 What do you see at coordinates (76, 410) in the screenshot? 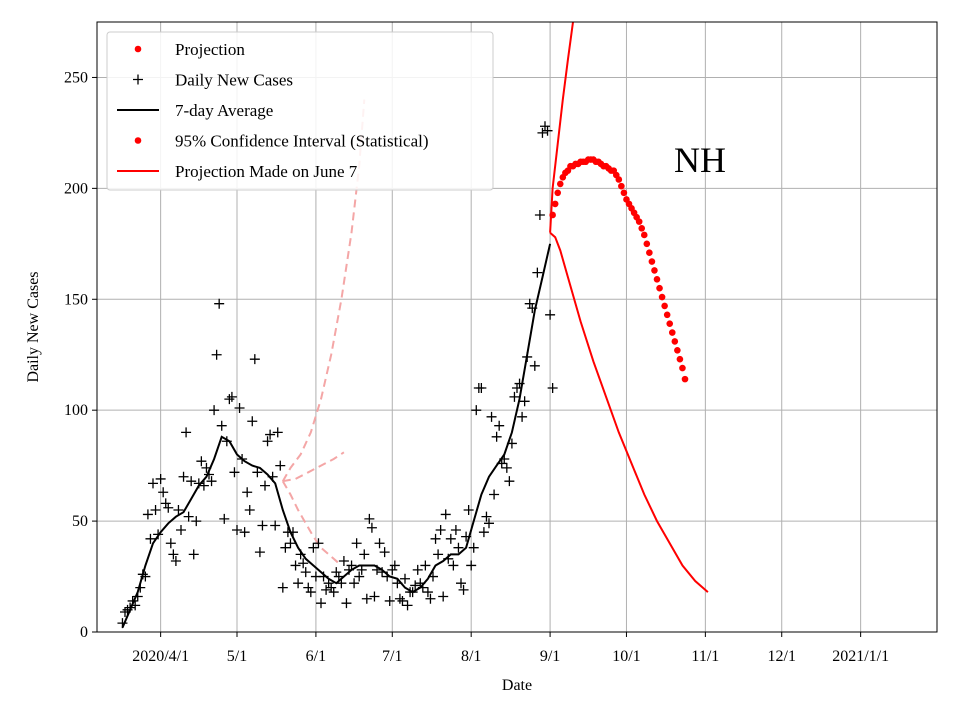
I see `y-tick-label: 100` at bounding box center [76, 410].